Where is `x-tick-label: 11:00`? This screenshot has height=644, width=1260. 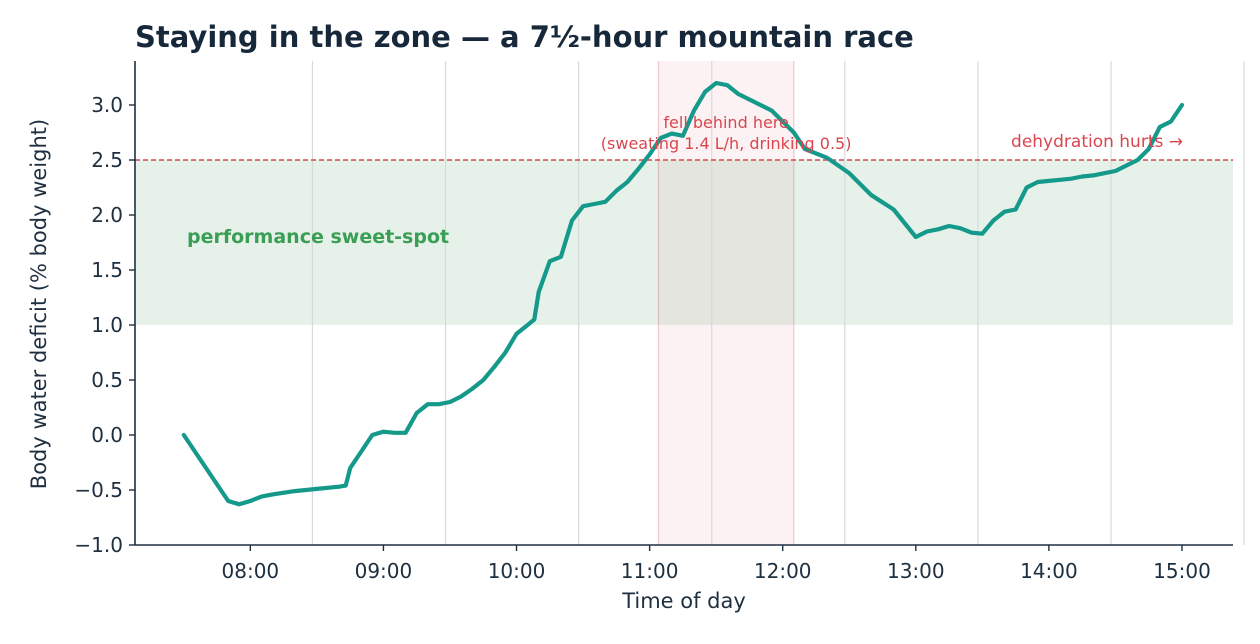 x-tick-label: 11:00 is located at coordinates (650, 571).